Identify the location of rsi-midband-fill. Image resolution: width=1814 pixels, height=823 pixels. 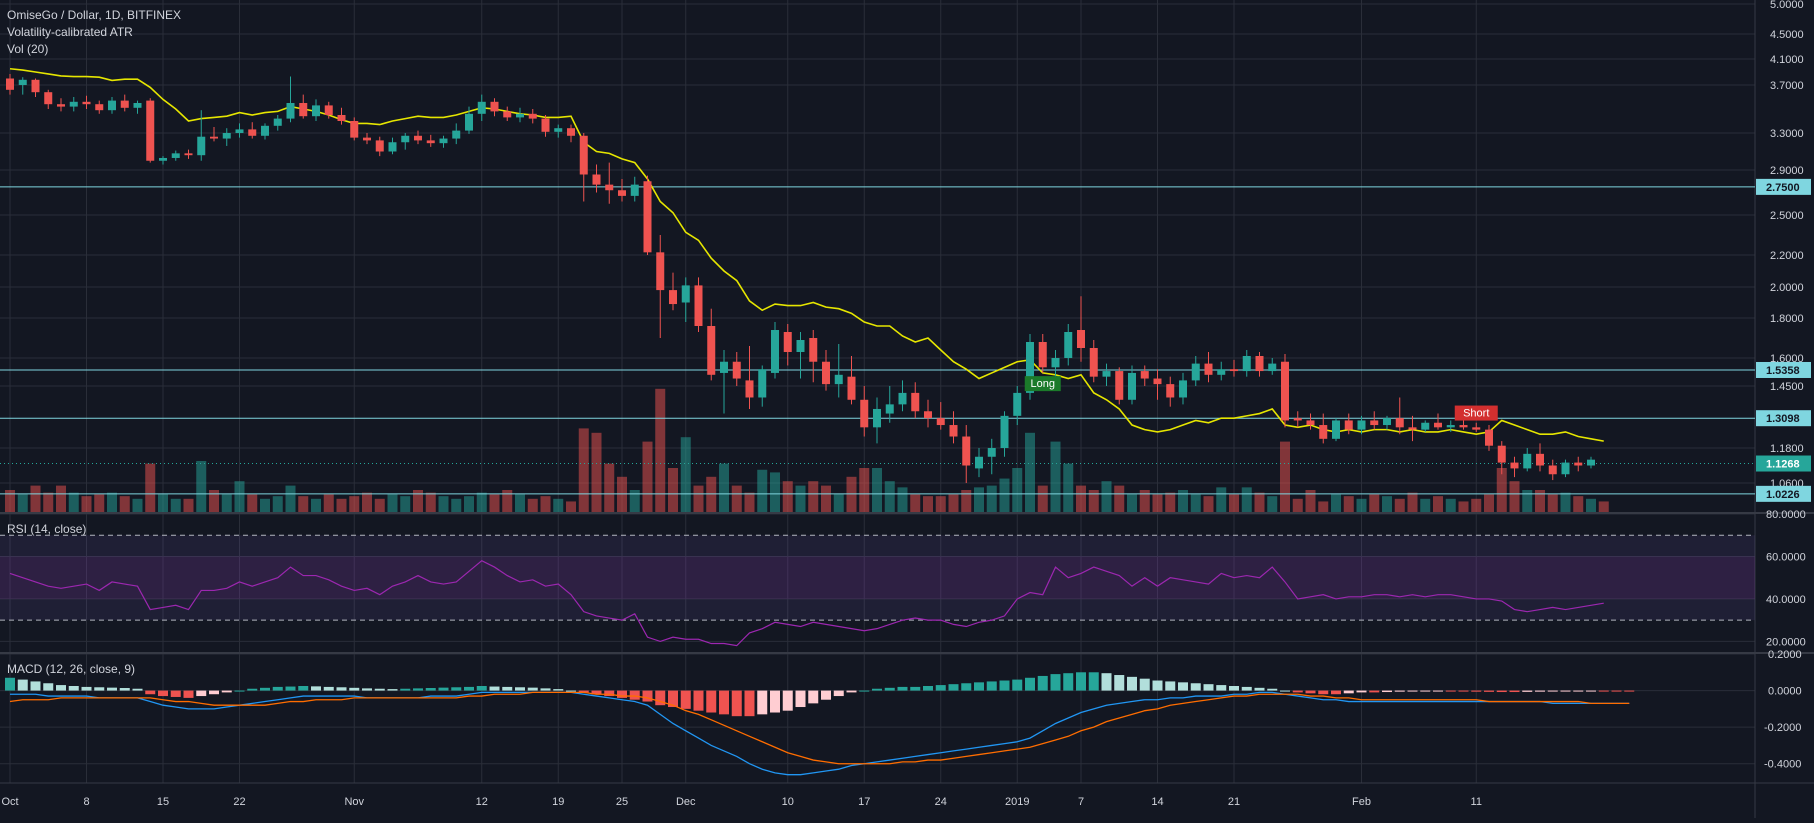
(877, 577).